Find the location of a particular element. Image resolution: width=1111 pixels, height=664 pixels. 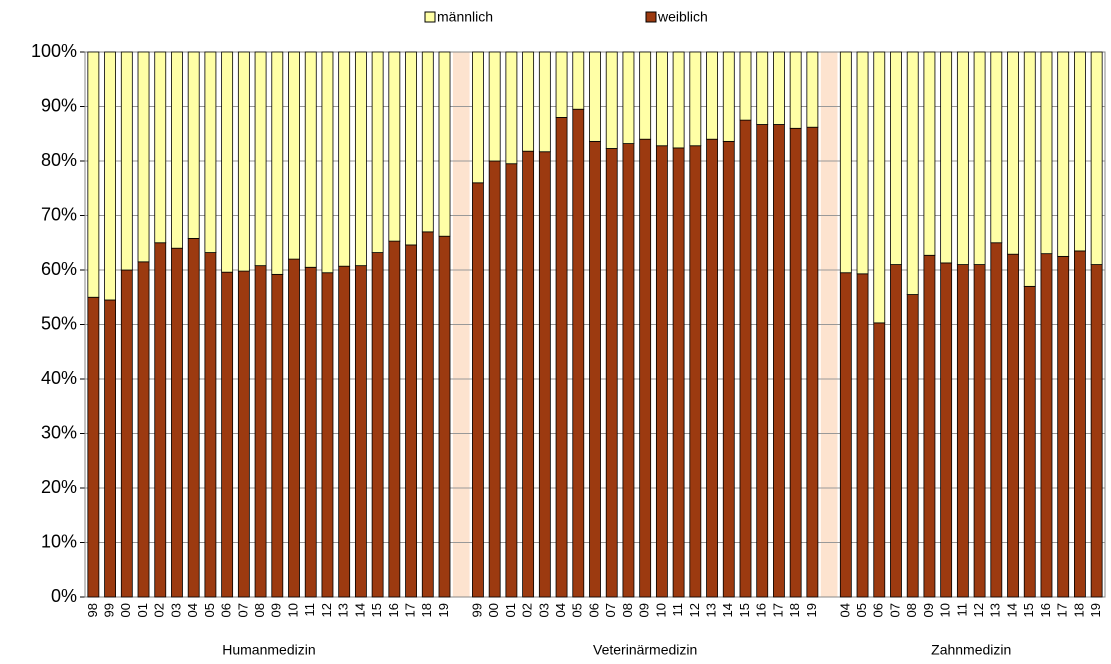

x-tick-label: 98 is located at coordinates (92, 610).